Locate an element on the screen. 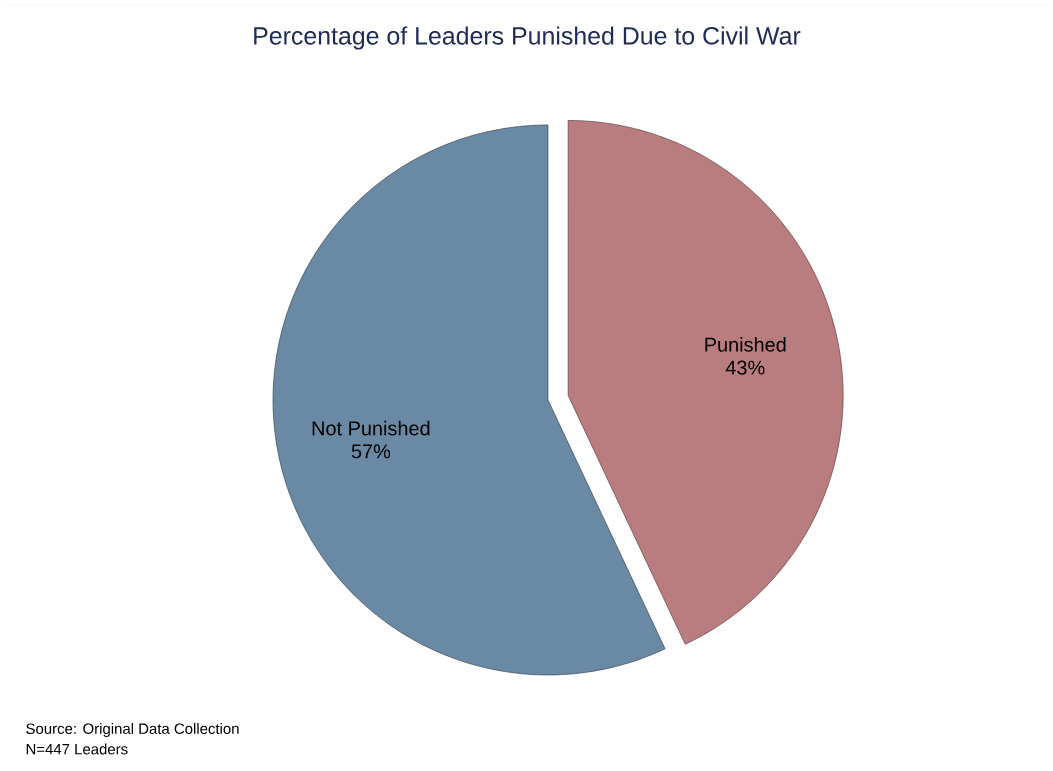 This screenshot has width=1053, height=771. slice-label: Not Punished is located at coordinates (371, 428).